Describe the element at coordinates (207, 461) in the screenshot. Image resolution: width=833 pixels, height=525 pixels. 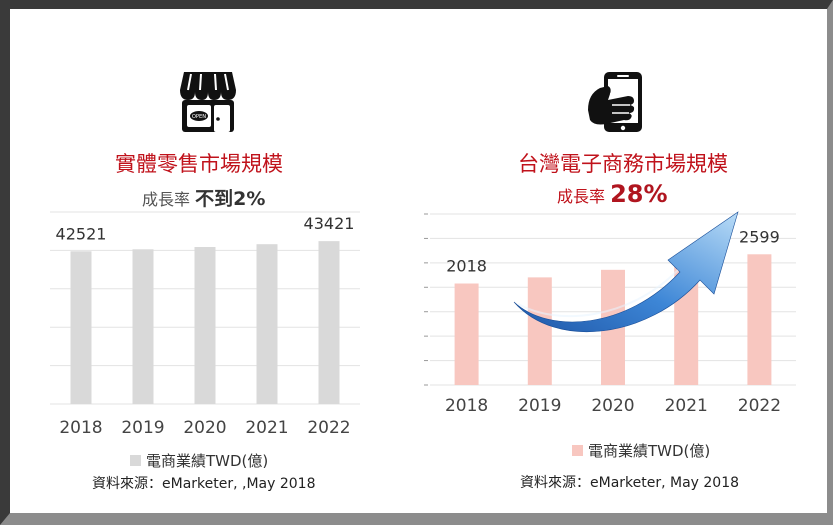
I see `retail-legend-label: 電商業績TWD(億)` at that location.